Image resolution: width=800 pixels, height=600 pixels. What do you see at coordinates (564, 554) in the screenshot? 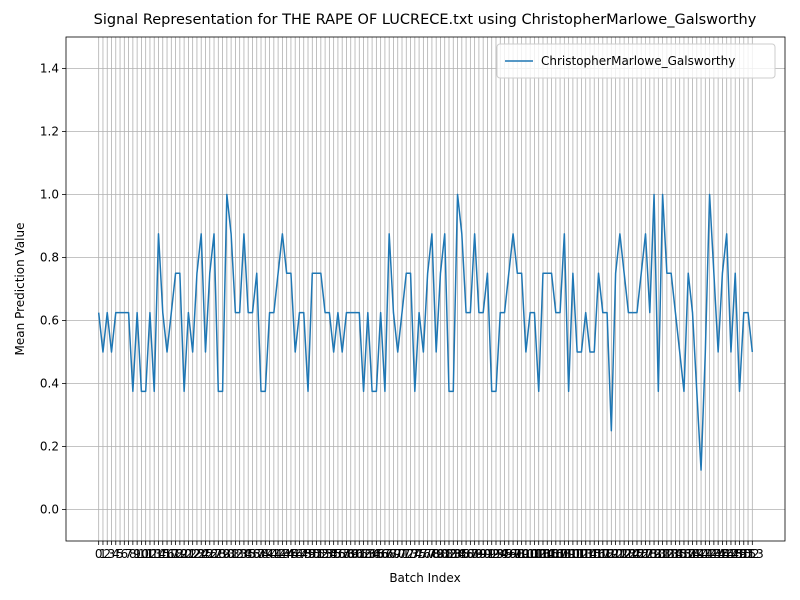
I see `x-tick-label: 109` at bounding box center [564, 554].